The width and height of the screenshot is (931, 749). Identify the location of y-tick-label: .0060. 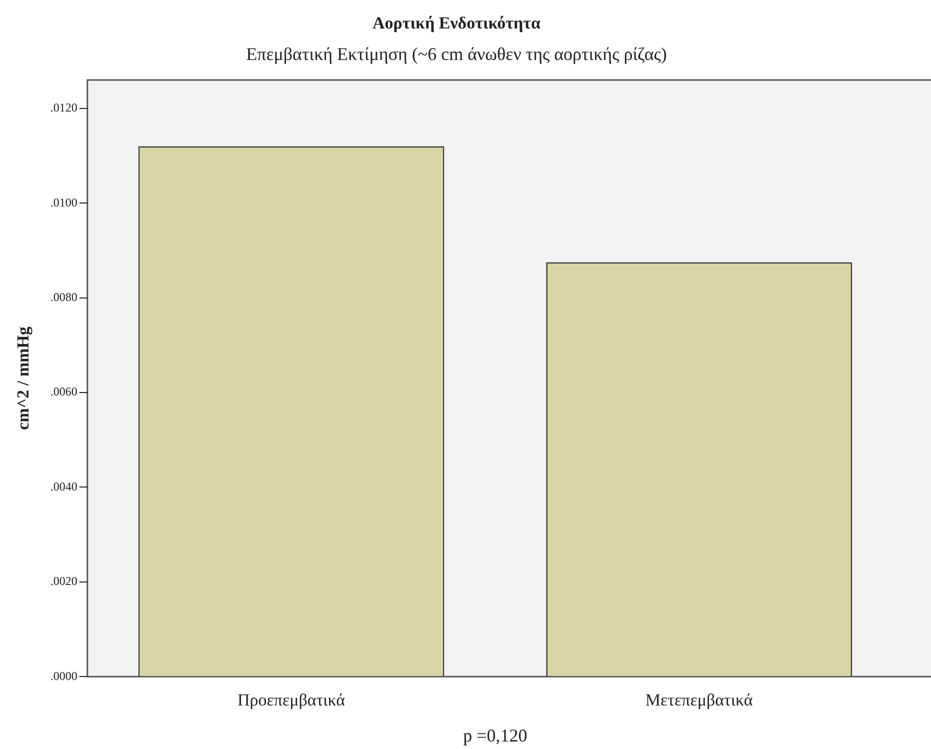
(64, 391).